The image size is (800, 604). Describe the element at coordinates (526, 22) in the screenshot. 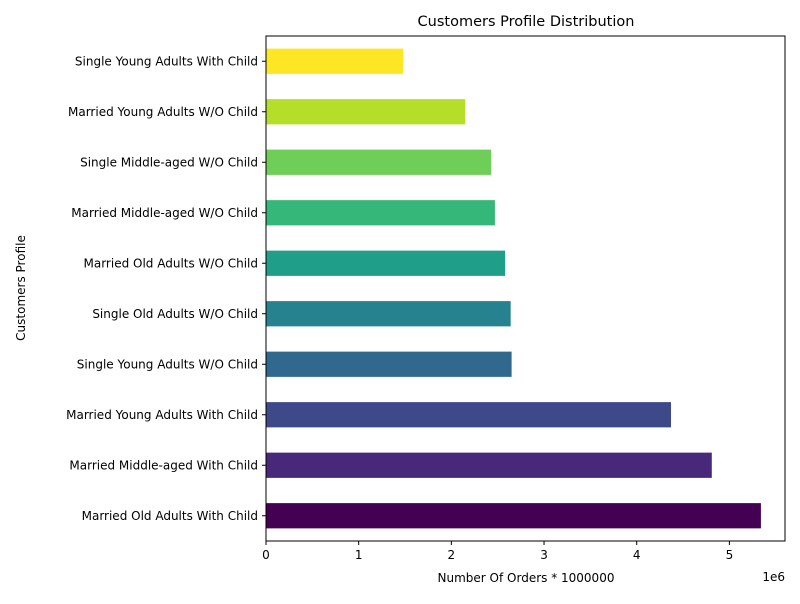

I see `chart-title: Customers Profile Distribution` at that location.